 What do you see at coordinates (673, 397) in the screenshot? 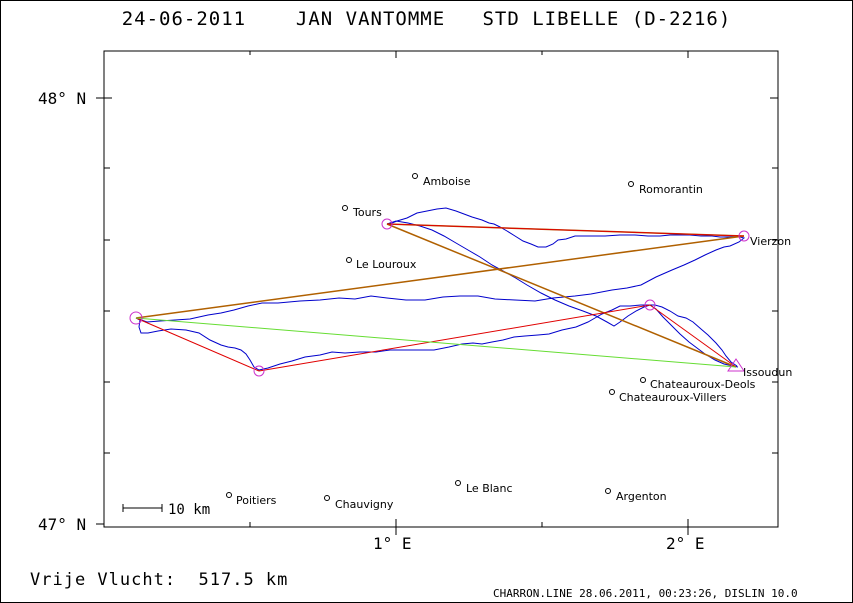
I see `town-chateauroux-villers: Chateauroux-Villers` at bounding box center [673, 397].